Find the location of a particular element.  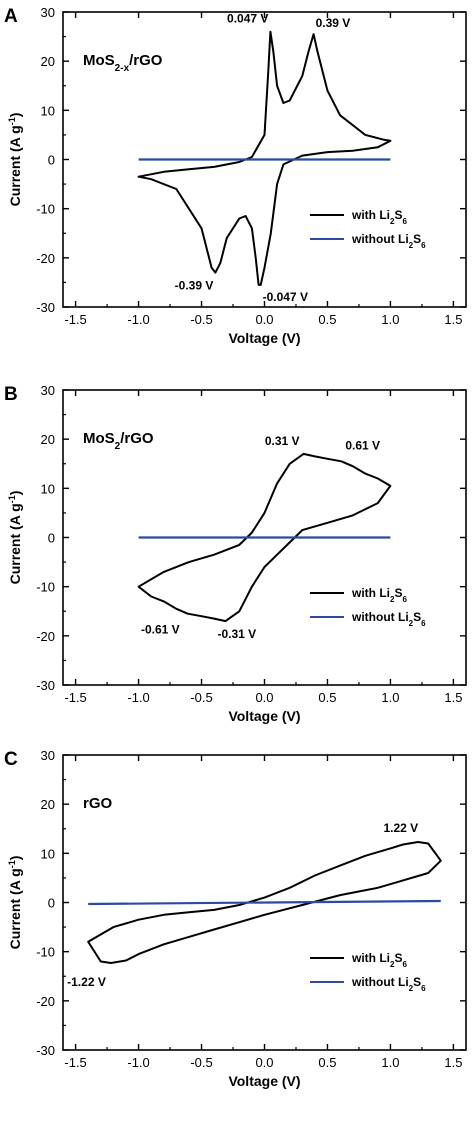

panel-letter: B is located at coordinates (11, 394).